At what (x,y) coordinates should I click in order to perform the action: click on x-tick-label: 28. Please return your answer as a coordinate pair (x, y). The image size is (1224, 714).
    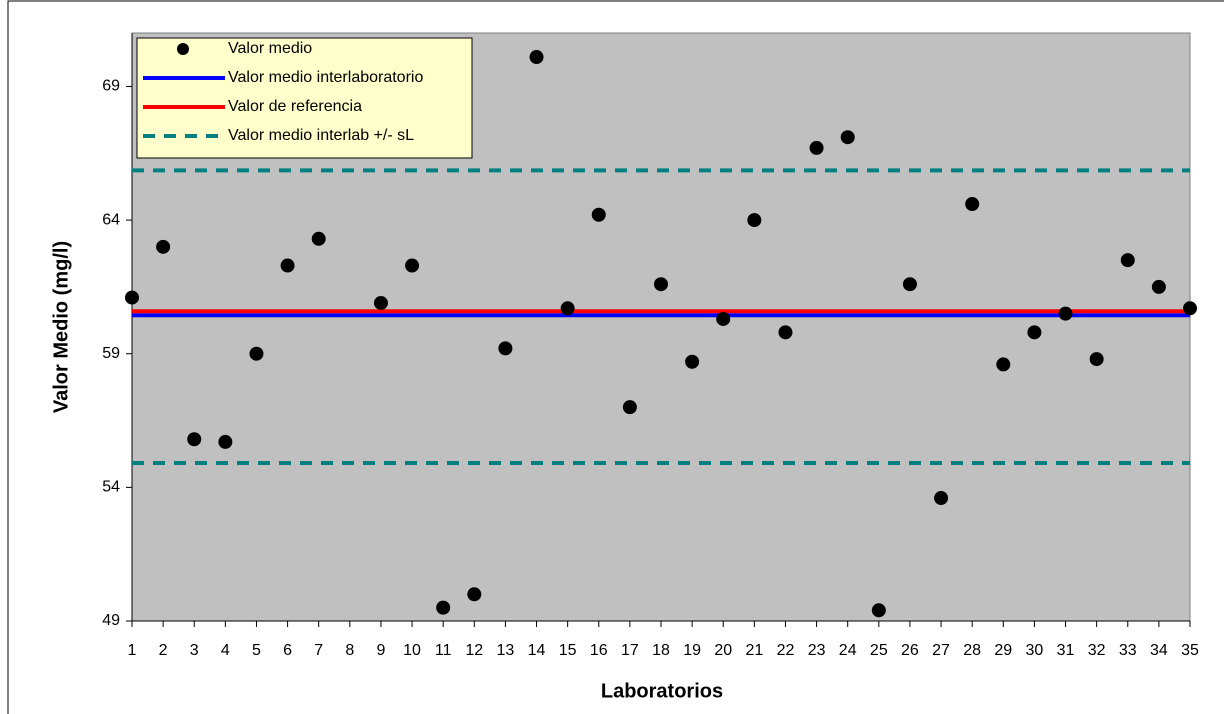
    Looking at the image, I should click on (972, 650).